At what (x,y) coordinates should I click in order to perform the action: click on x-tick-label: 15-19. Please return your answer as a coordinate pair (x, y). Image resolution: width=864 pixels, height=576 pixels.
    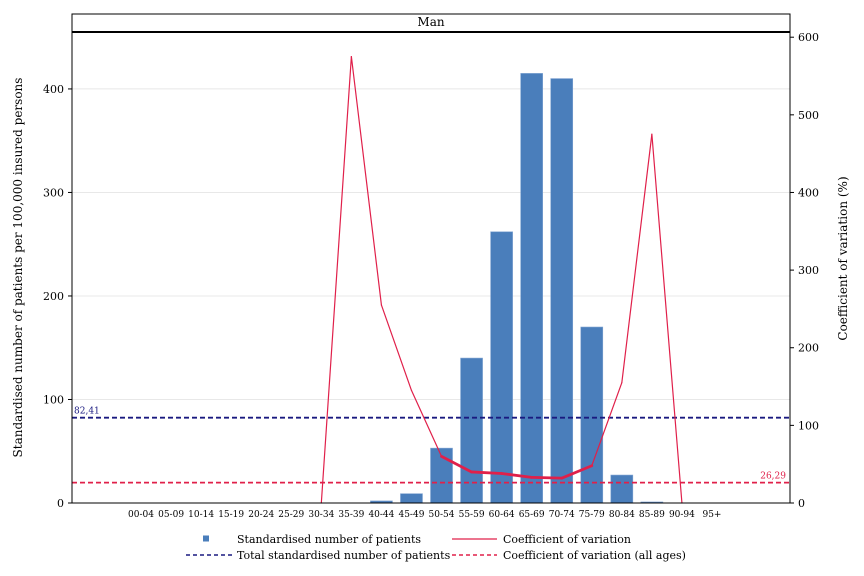
    Looking at the image, I should click on (231, 515).